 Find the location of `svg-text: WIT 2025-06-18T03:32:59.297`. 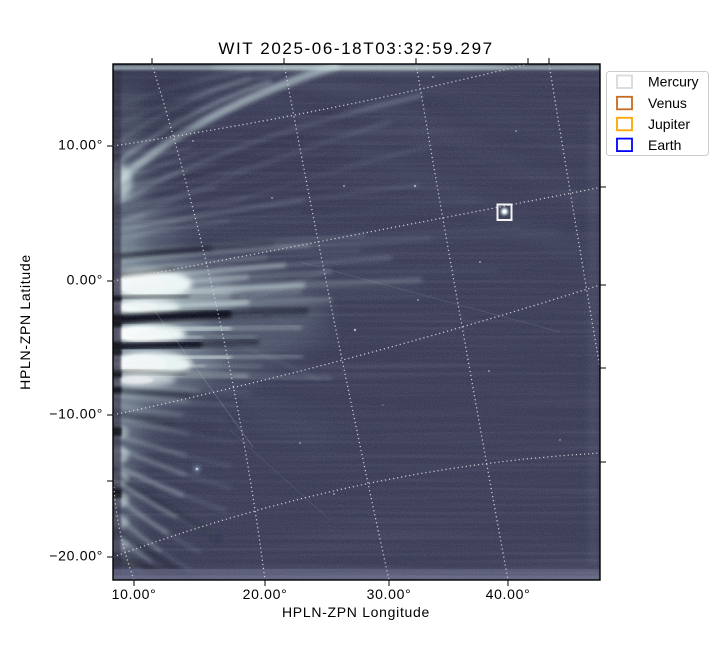

svg-text: WIT 2025-06-18T03:32:59.297 is located at coordinates (355, 48).